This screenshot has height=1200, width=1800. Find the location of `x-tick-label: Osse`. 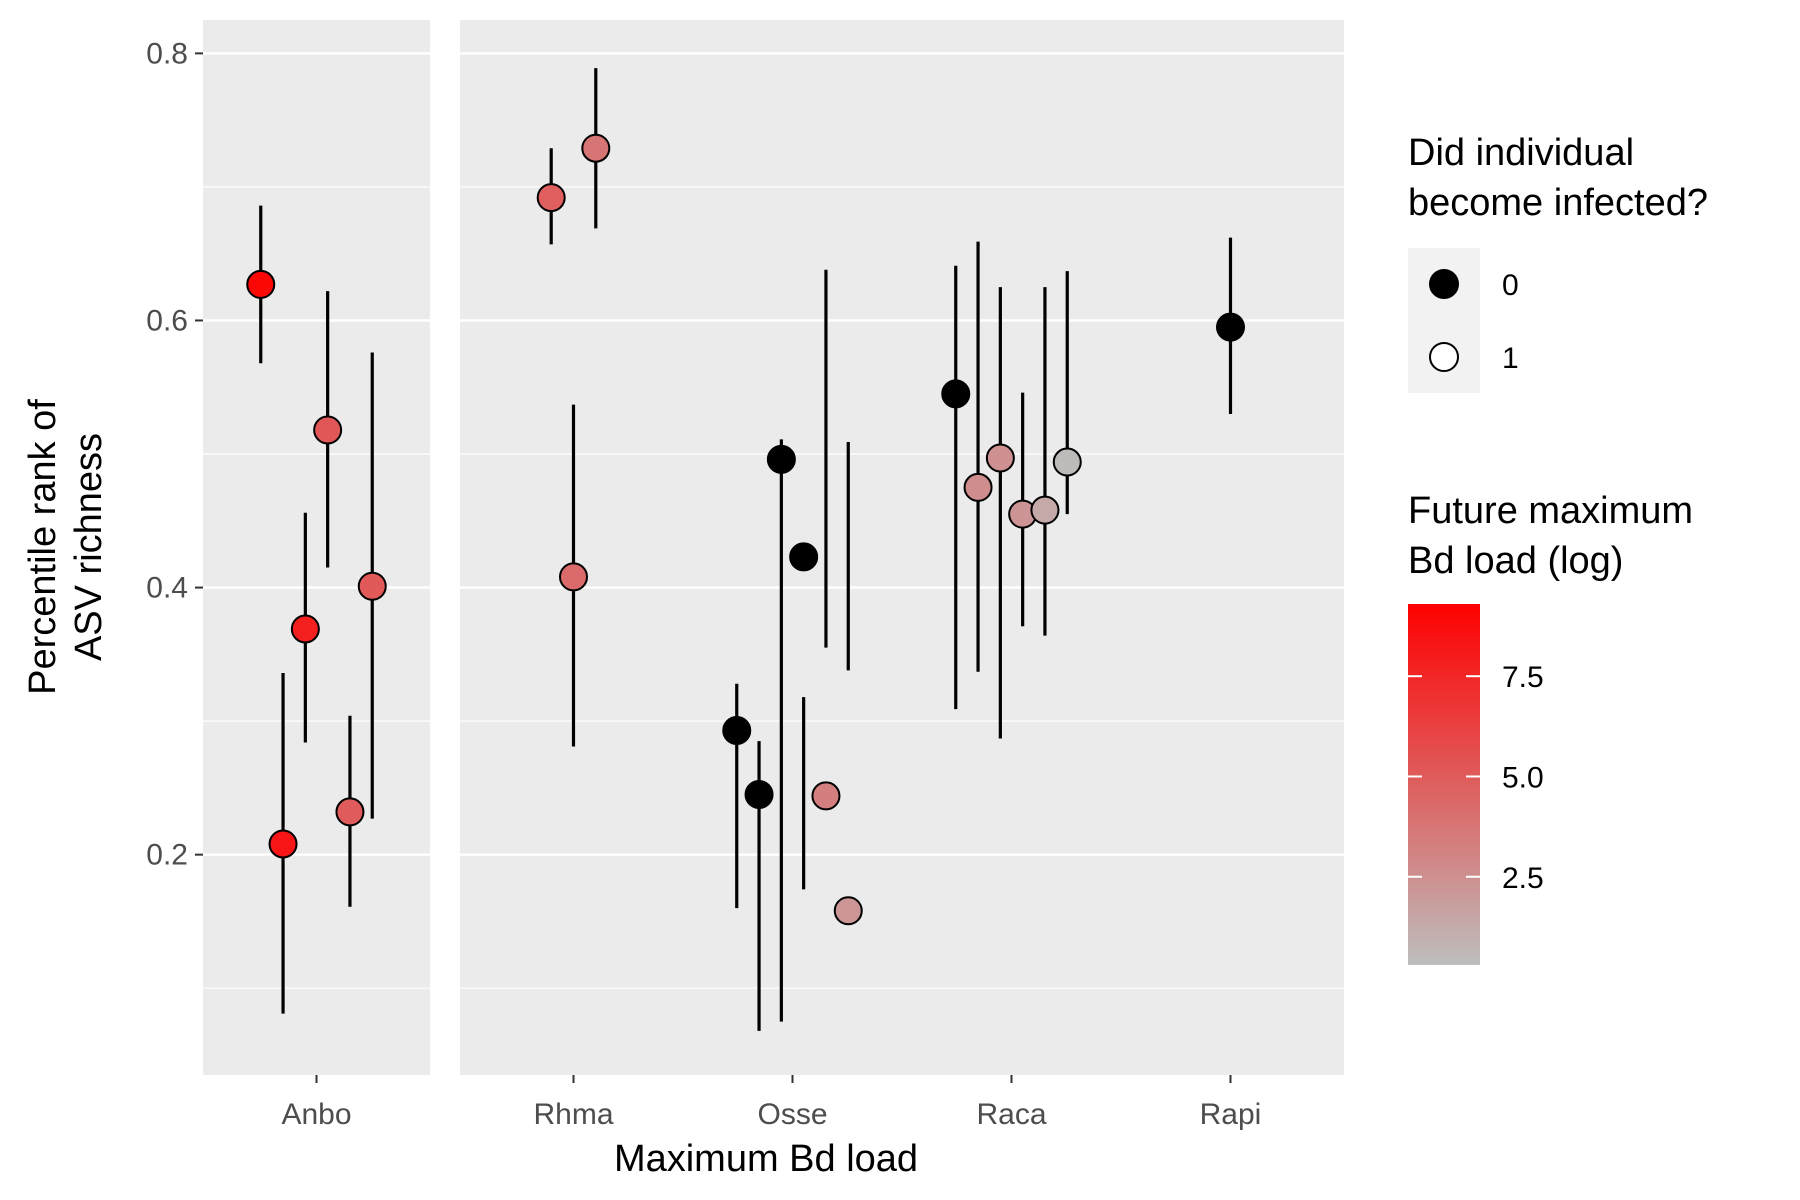

x-tick-label: Osse is located at coordinates (792, 1114).